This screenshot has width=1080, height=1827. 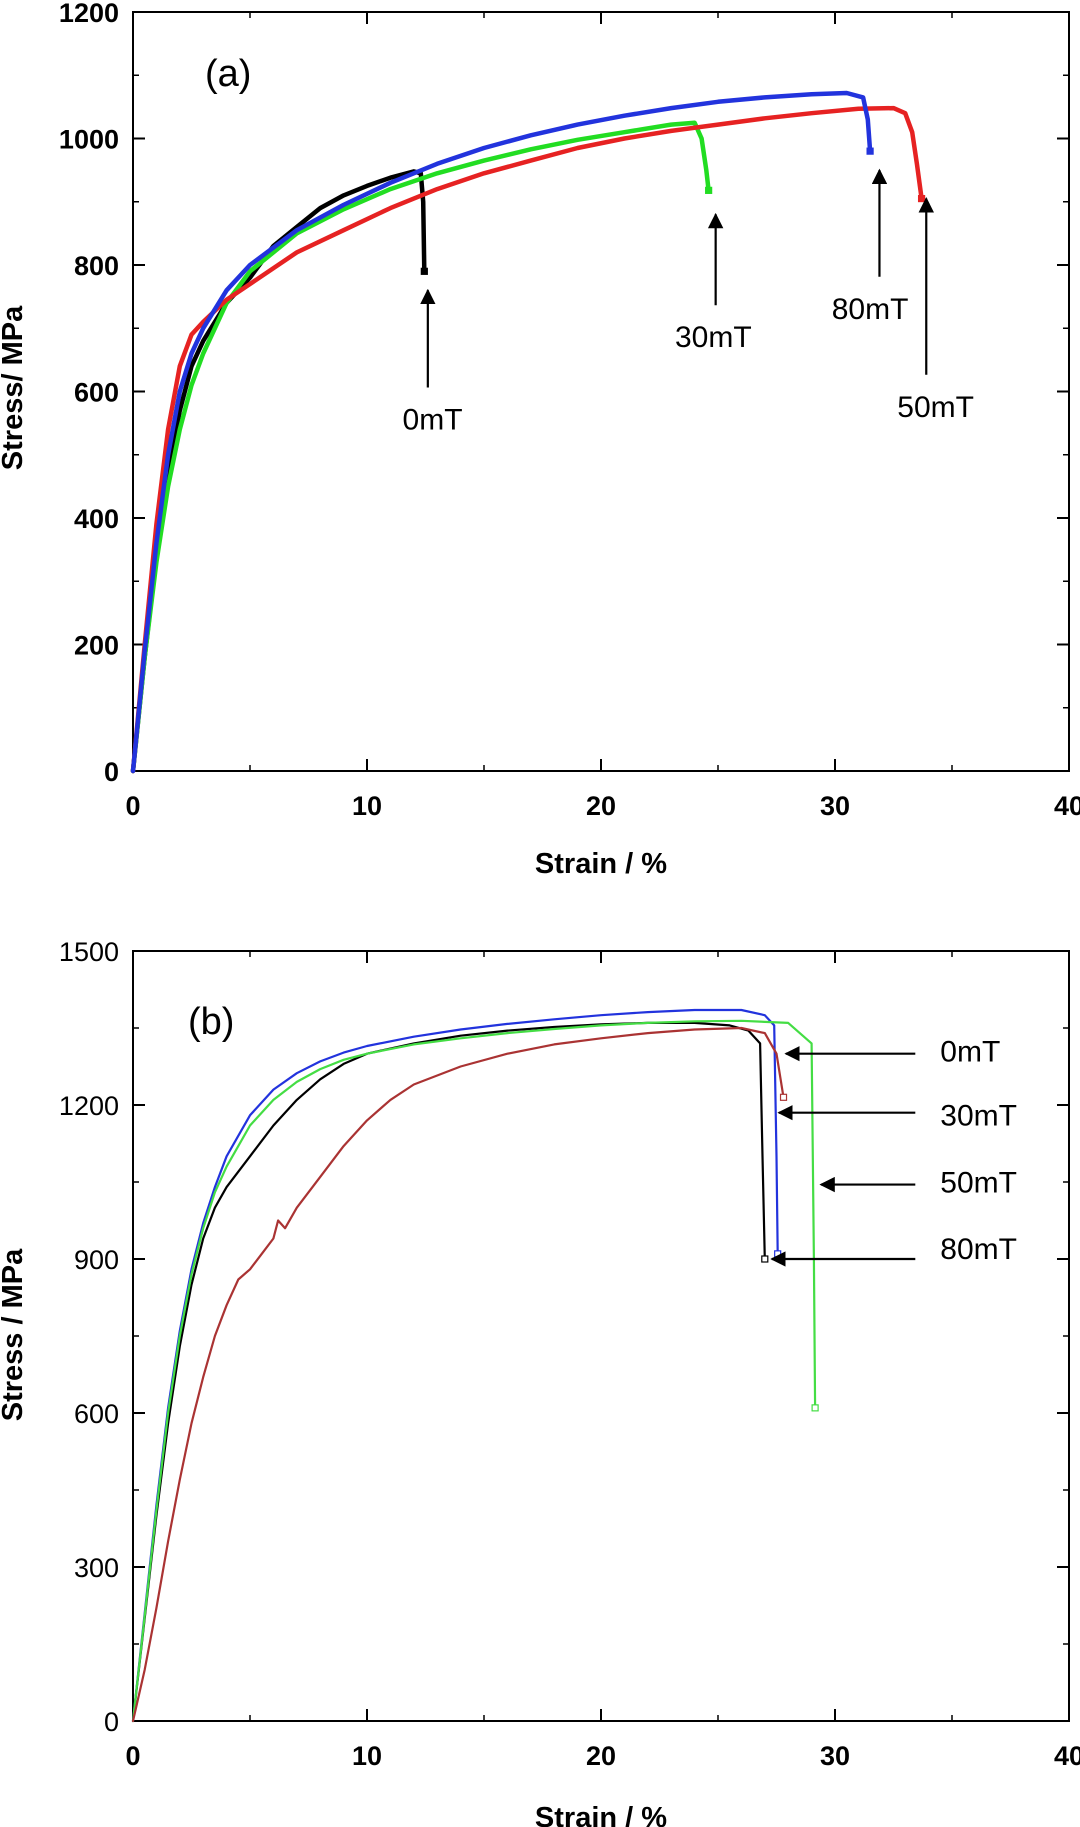 What do you see at coordinates (14, 387) in the screenshot?
I see `y-axis-label-a: Stress/ MPa` at bounding box center [14, 387].